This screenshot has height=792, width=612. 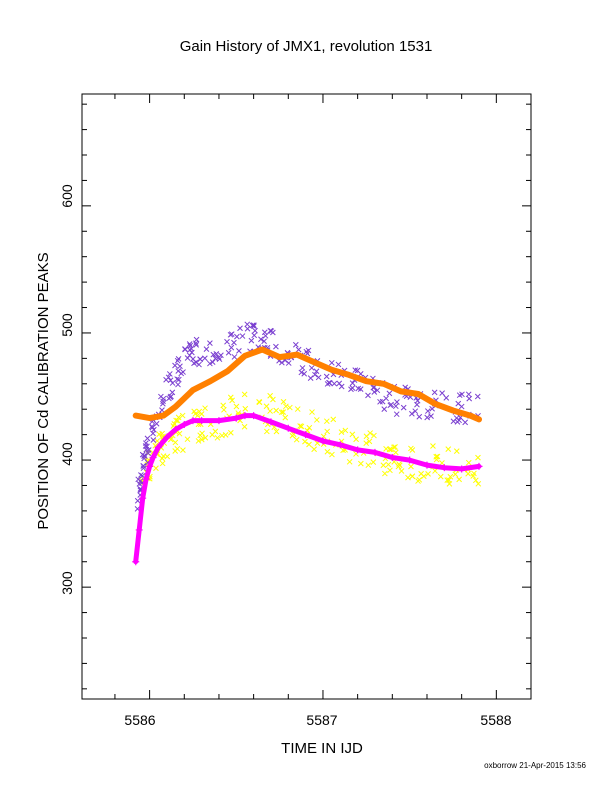 I want to click on y-tick-label-600: 600, so click(x=67, y=196).